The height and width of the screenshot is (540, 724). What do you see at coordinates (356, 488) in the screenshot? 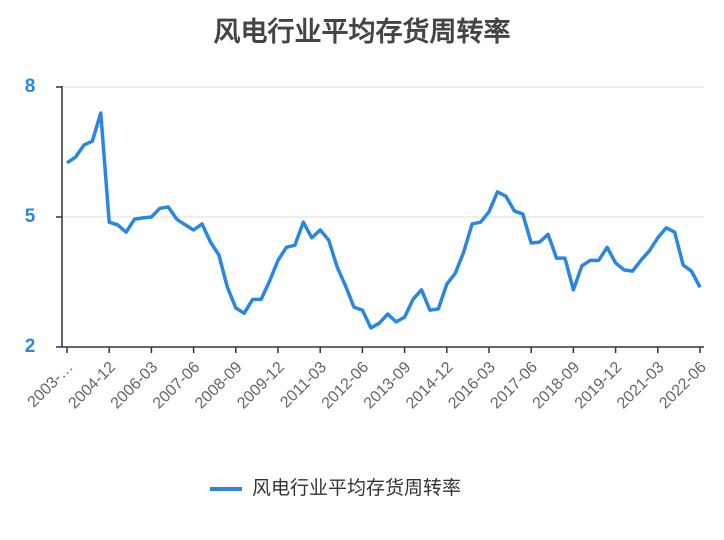
I see `legend-label: 风电行业平均存货周转率` at bounding box center [356, 488].